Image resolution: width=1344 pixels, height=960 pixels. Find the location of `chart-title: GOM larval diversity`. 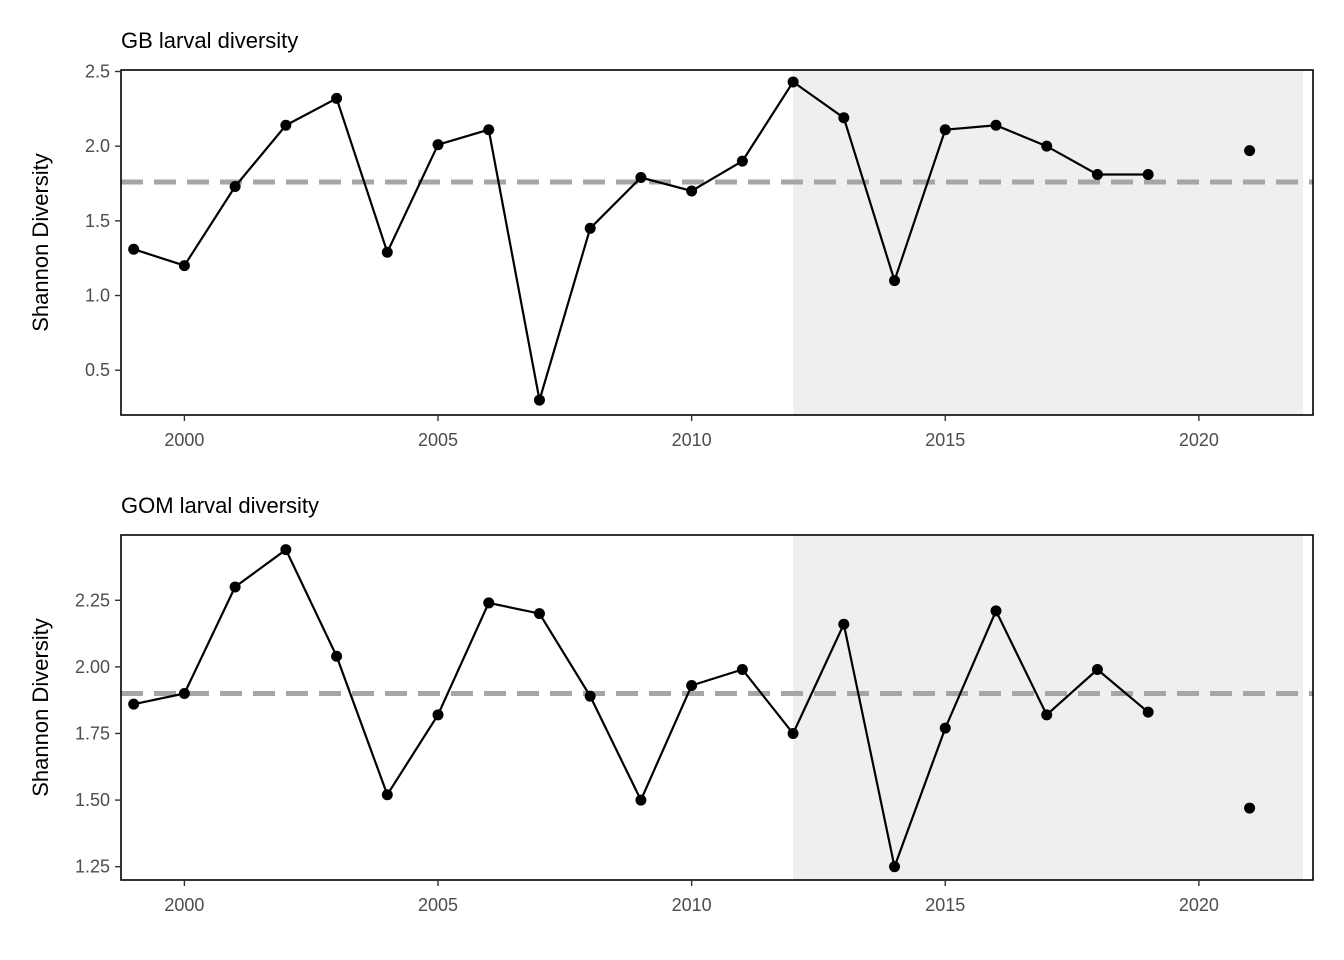

chart-title: GOM larval diversity is located at coordinates (220, 505).